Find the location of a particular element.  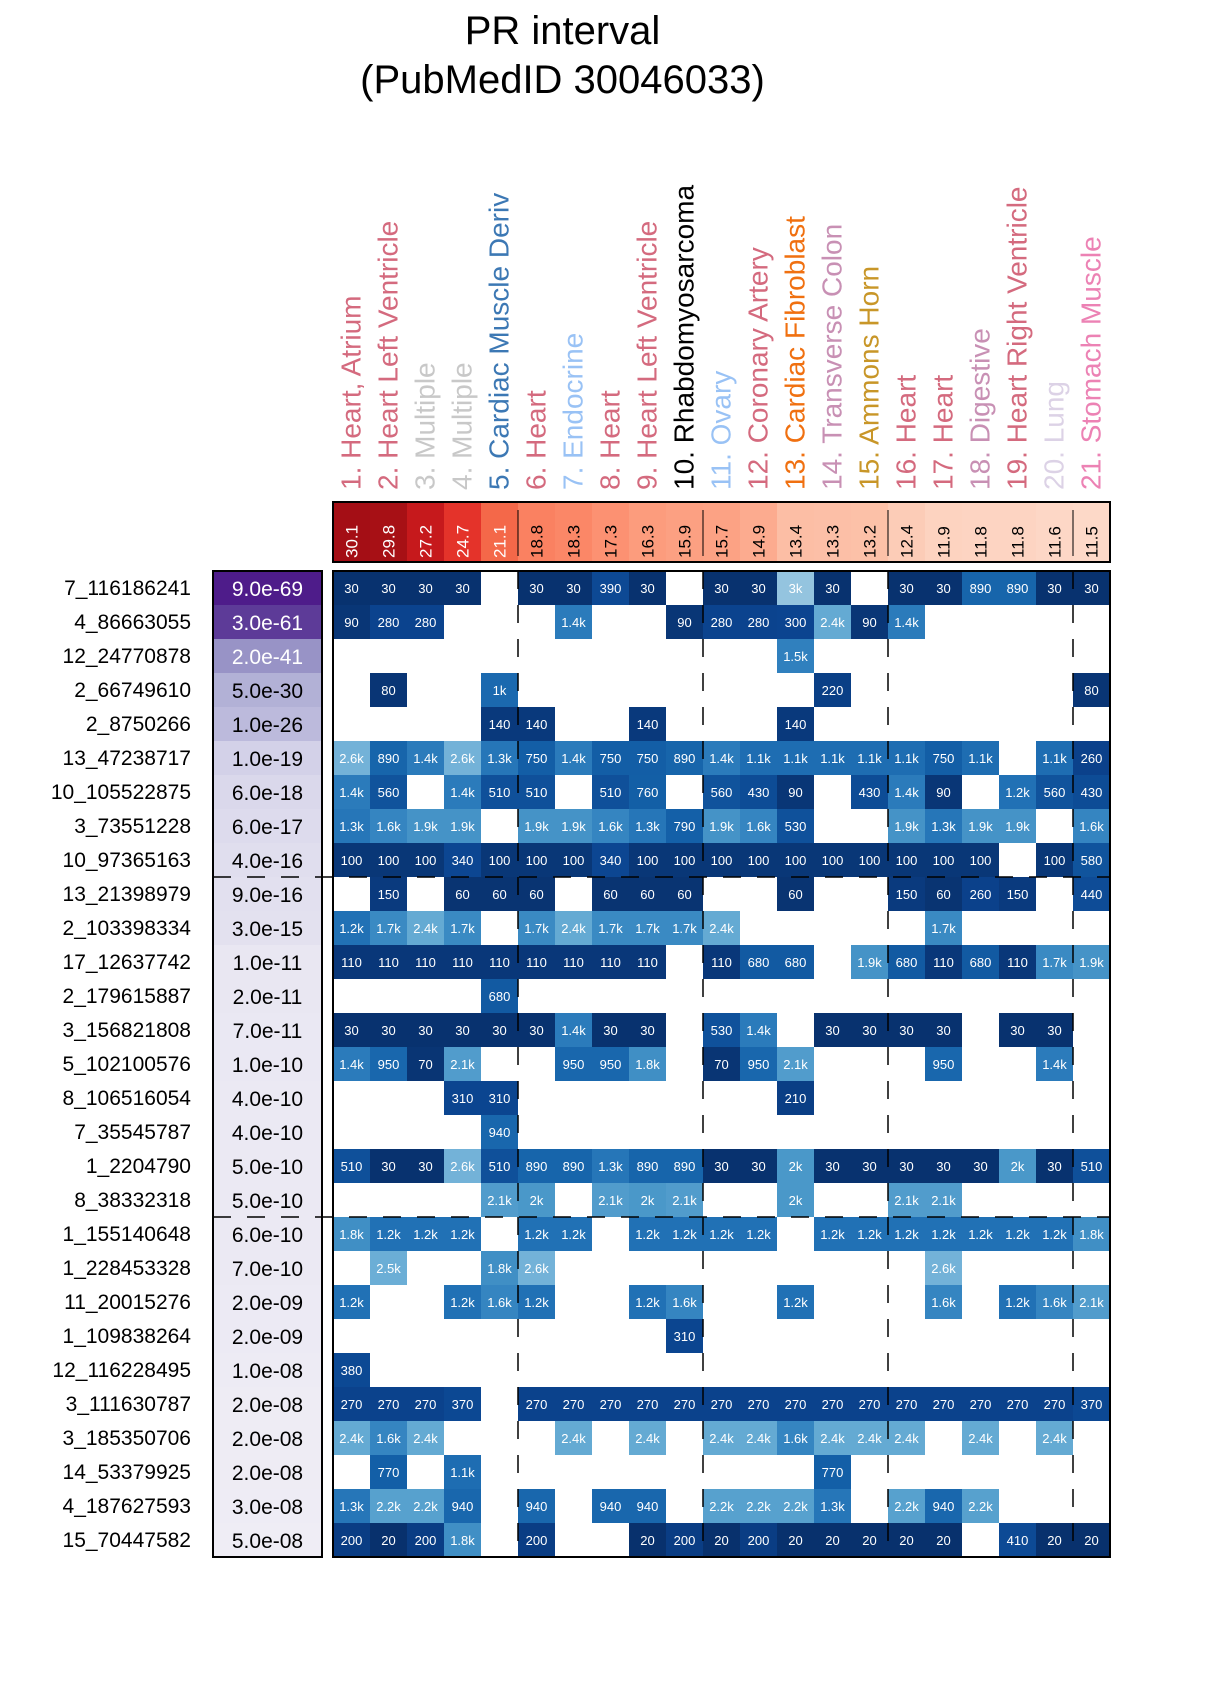

heat-cell-label: 950 is located at coordinates (759, 1064).